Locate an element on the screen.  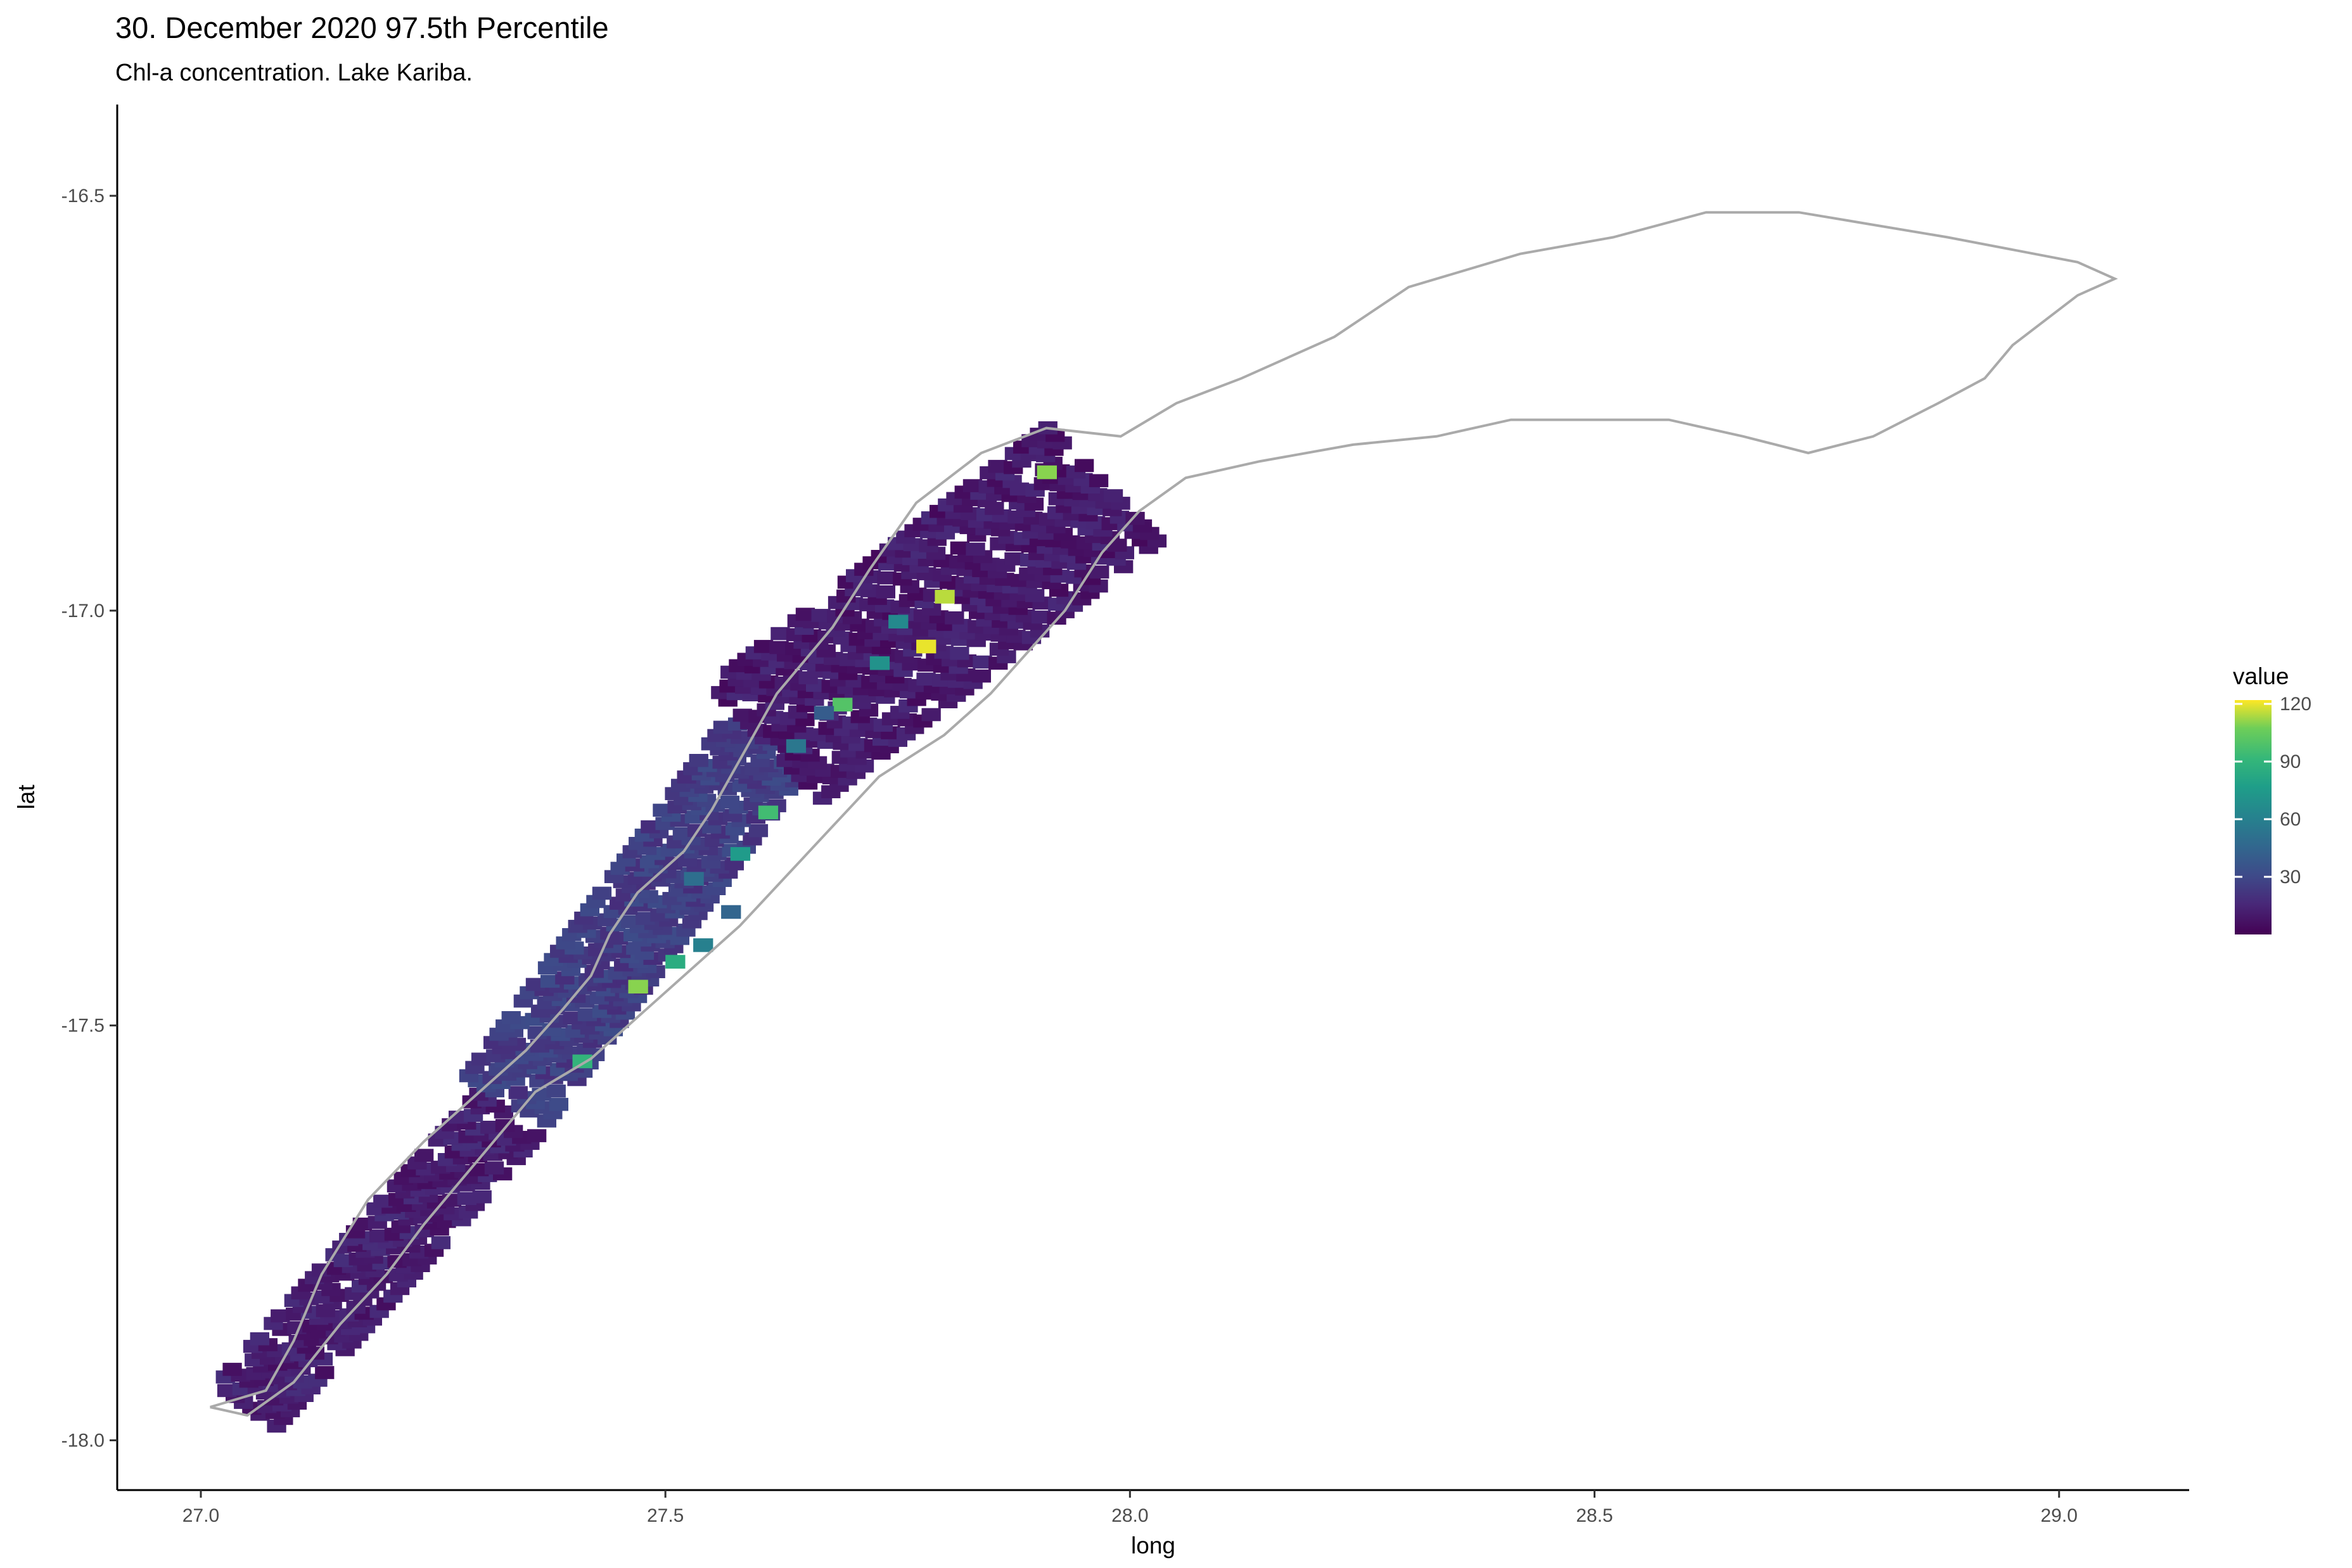
chart-subtitle: Chl-a concentration. Lake Kariba. is located at coordinates (294, 73).